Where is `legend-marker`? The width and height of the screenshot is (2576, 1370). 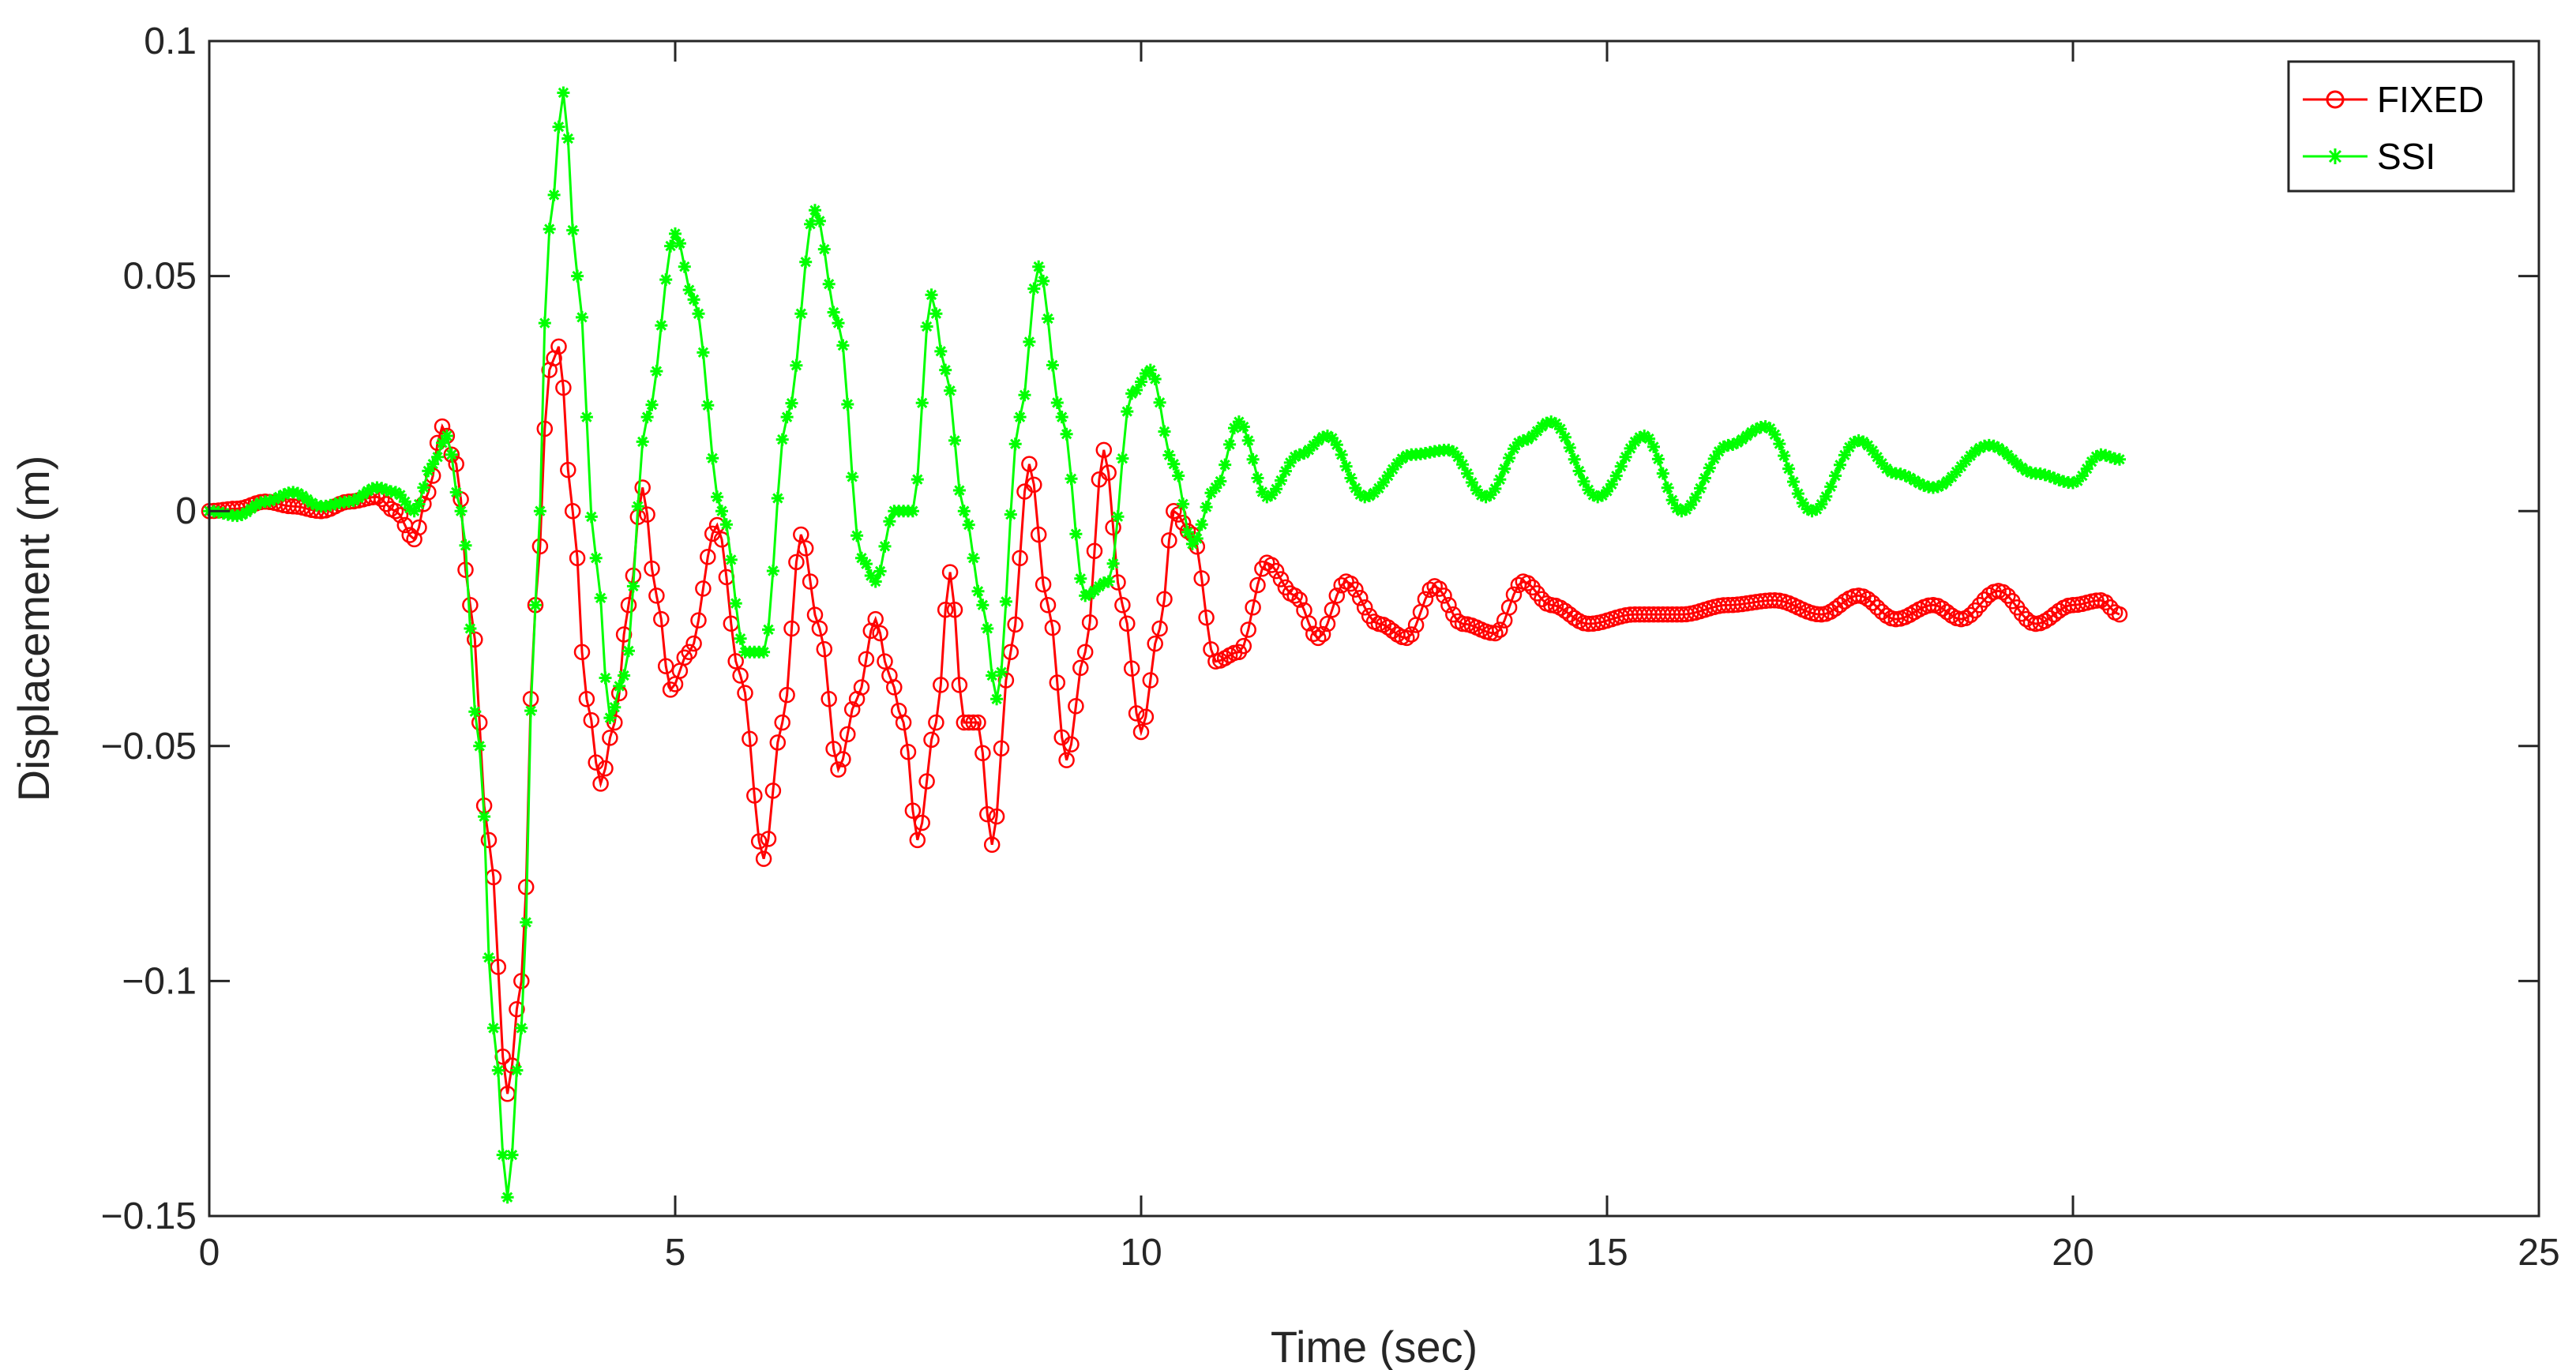
legend-marker is located at coordinates (2335, 156).